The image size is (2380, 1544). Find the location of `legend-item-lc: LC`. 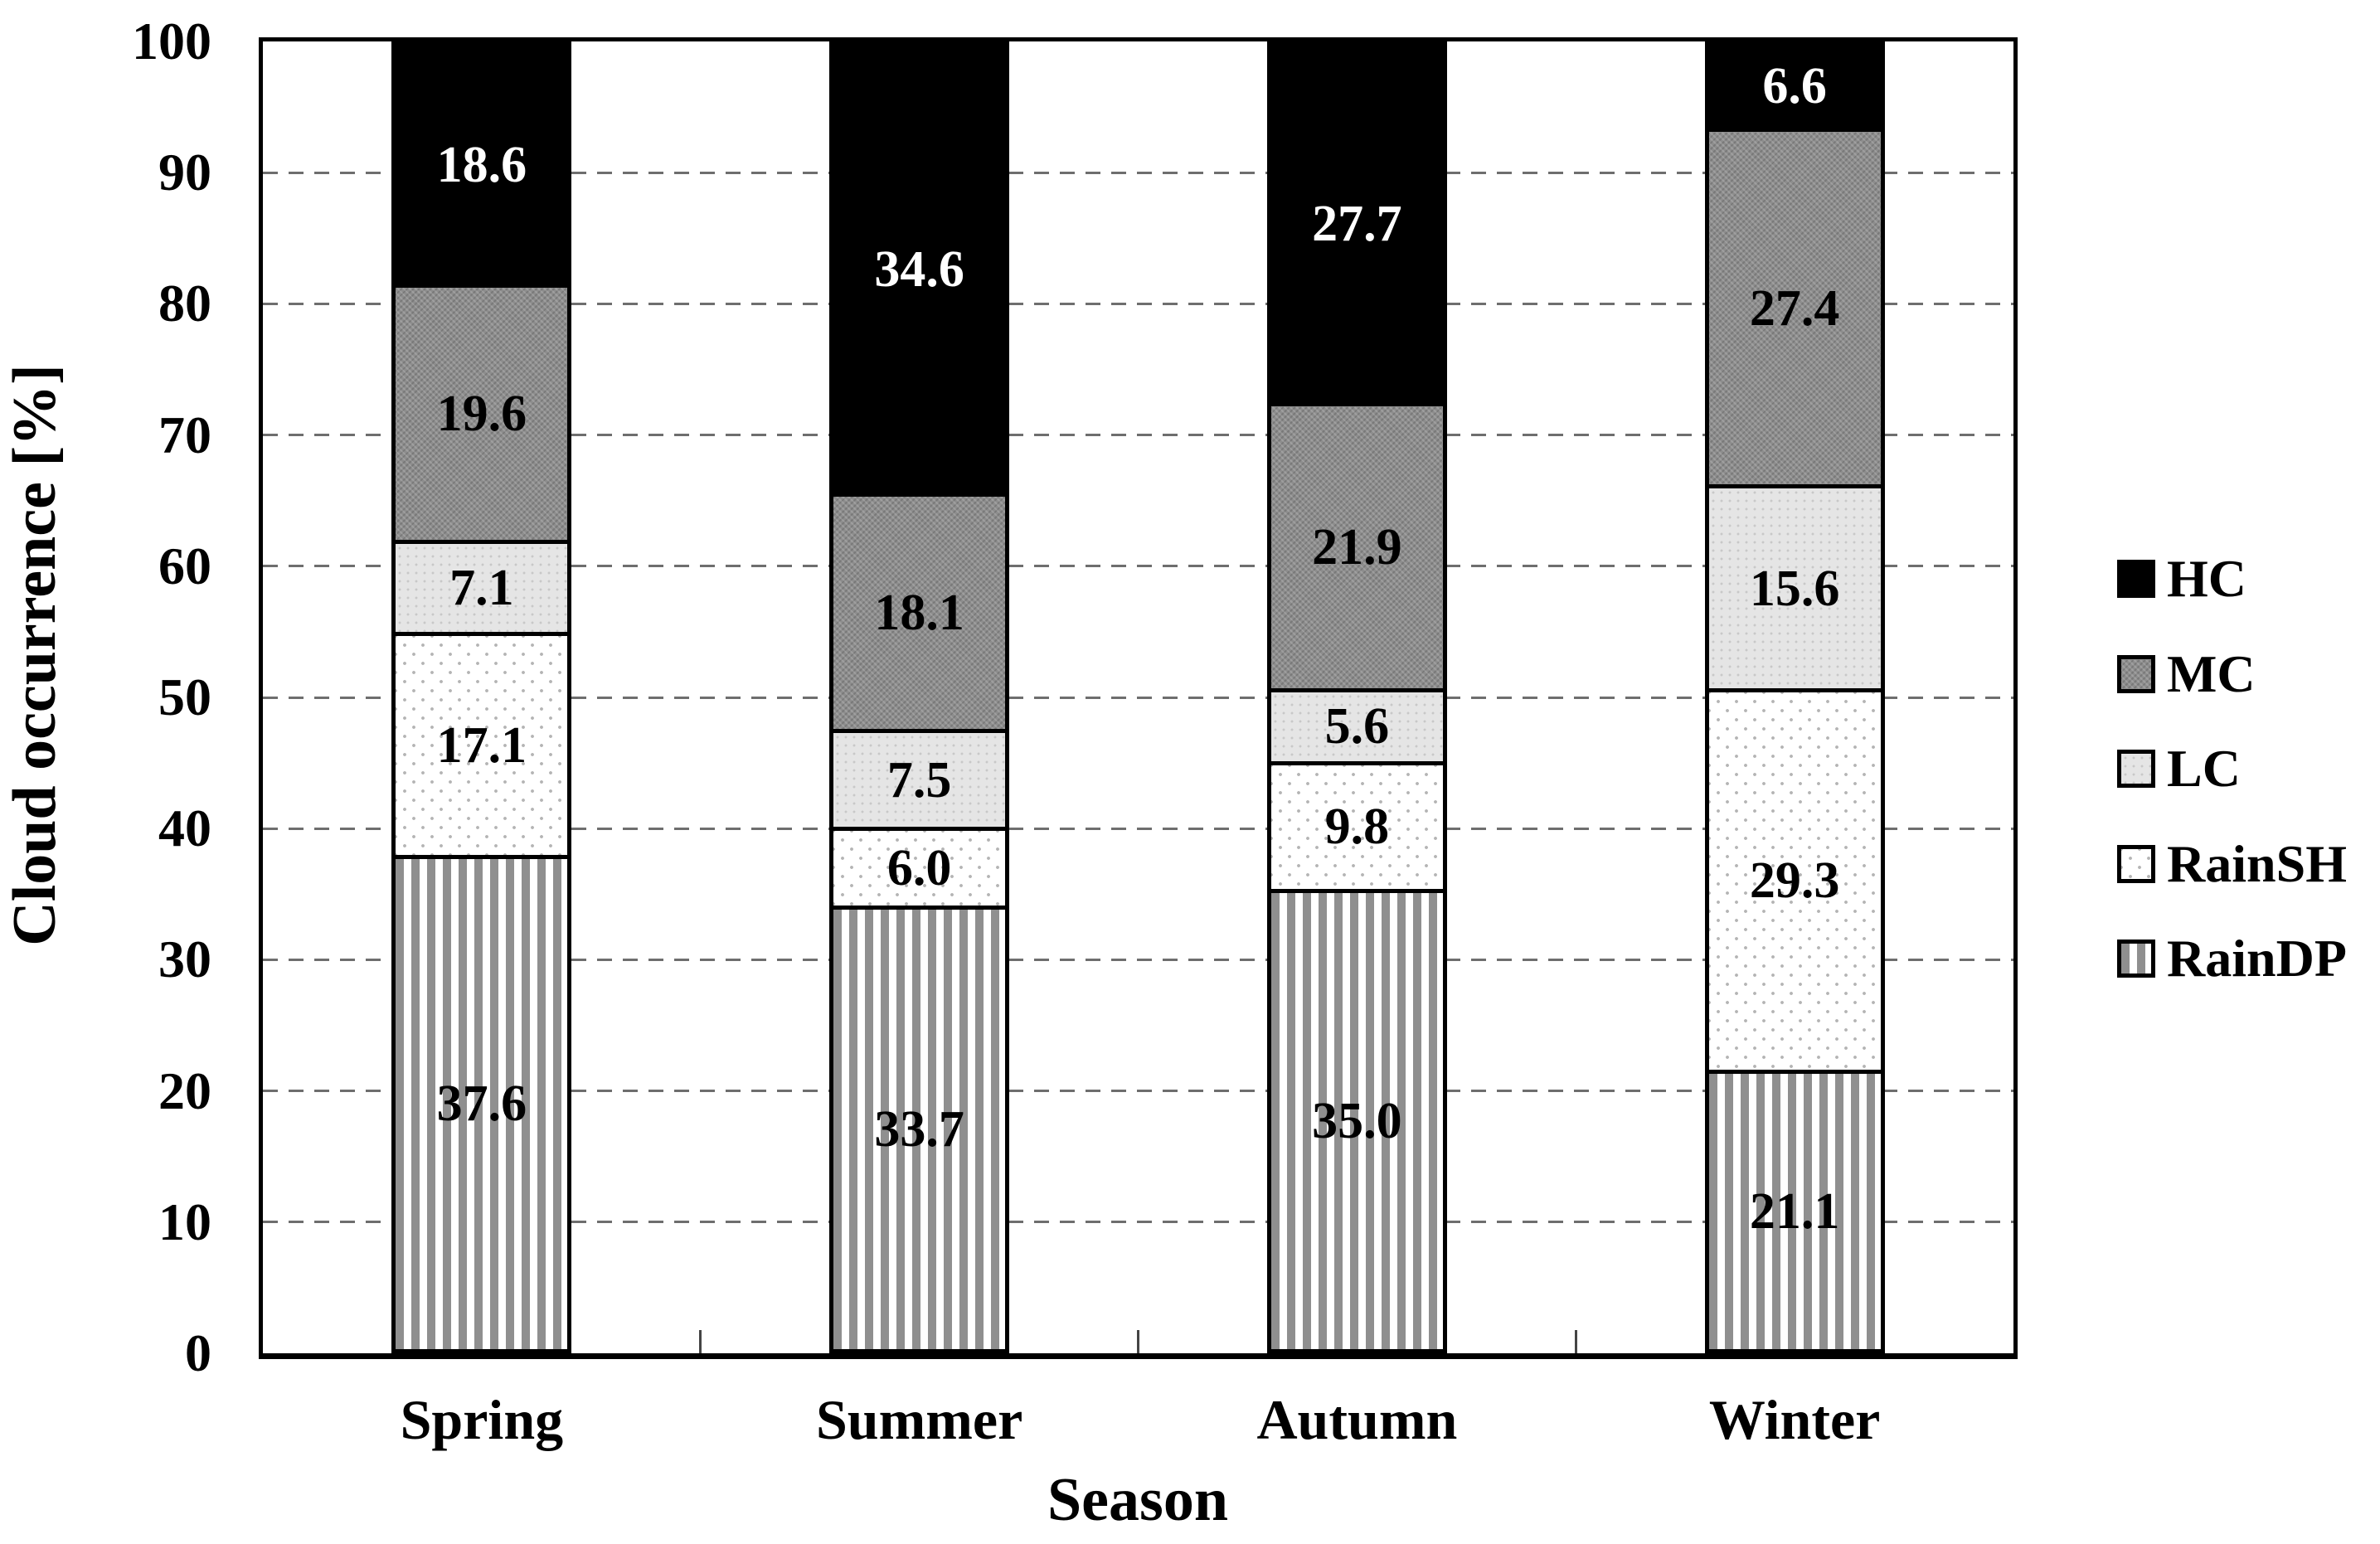

legend-item-lc: LC is located at coordinates (2179, 768).